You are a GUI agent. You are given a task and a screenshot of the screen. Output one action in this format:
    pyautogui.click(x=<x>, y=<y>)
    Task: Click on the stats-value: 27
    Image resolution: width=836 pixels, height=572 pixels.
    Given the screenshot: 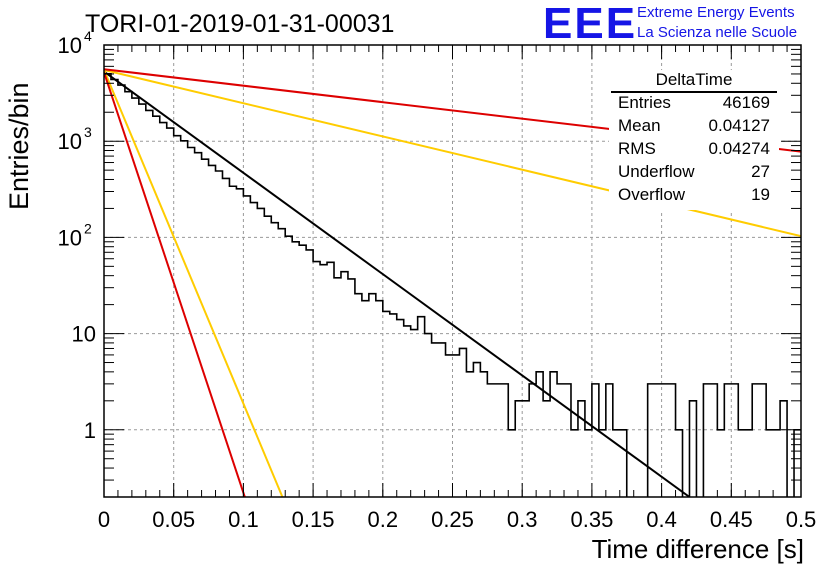 What is the action you would take?
    pyautogui.click(x=760, y=171)
    